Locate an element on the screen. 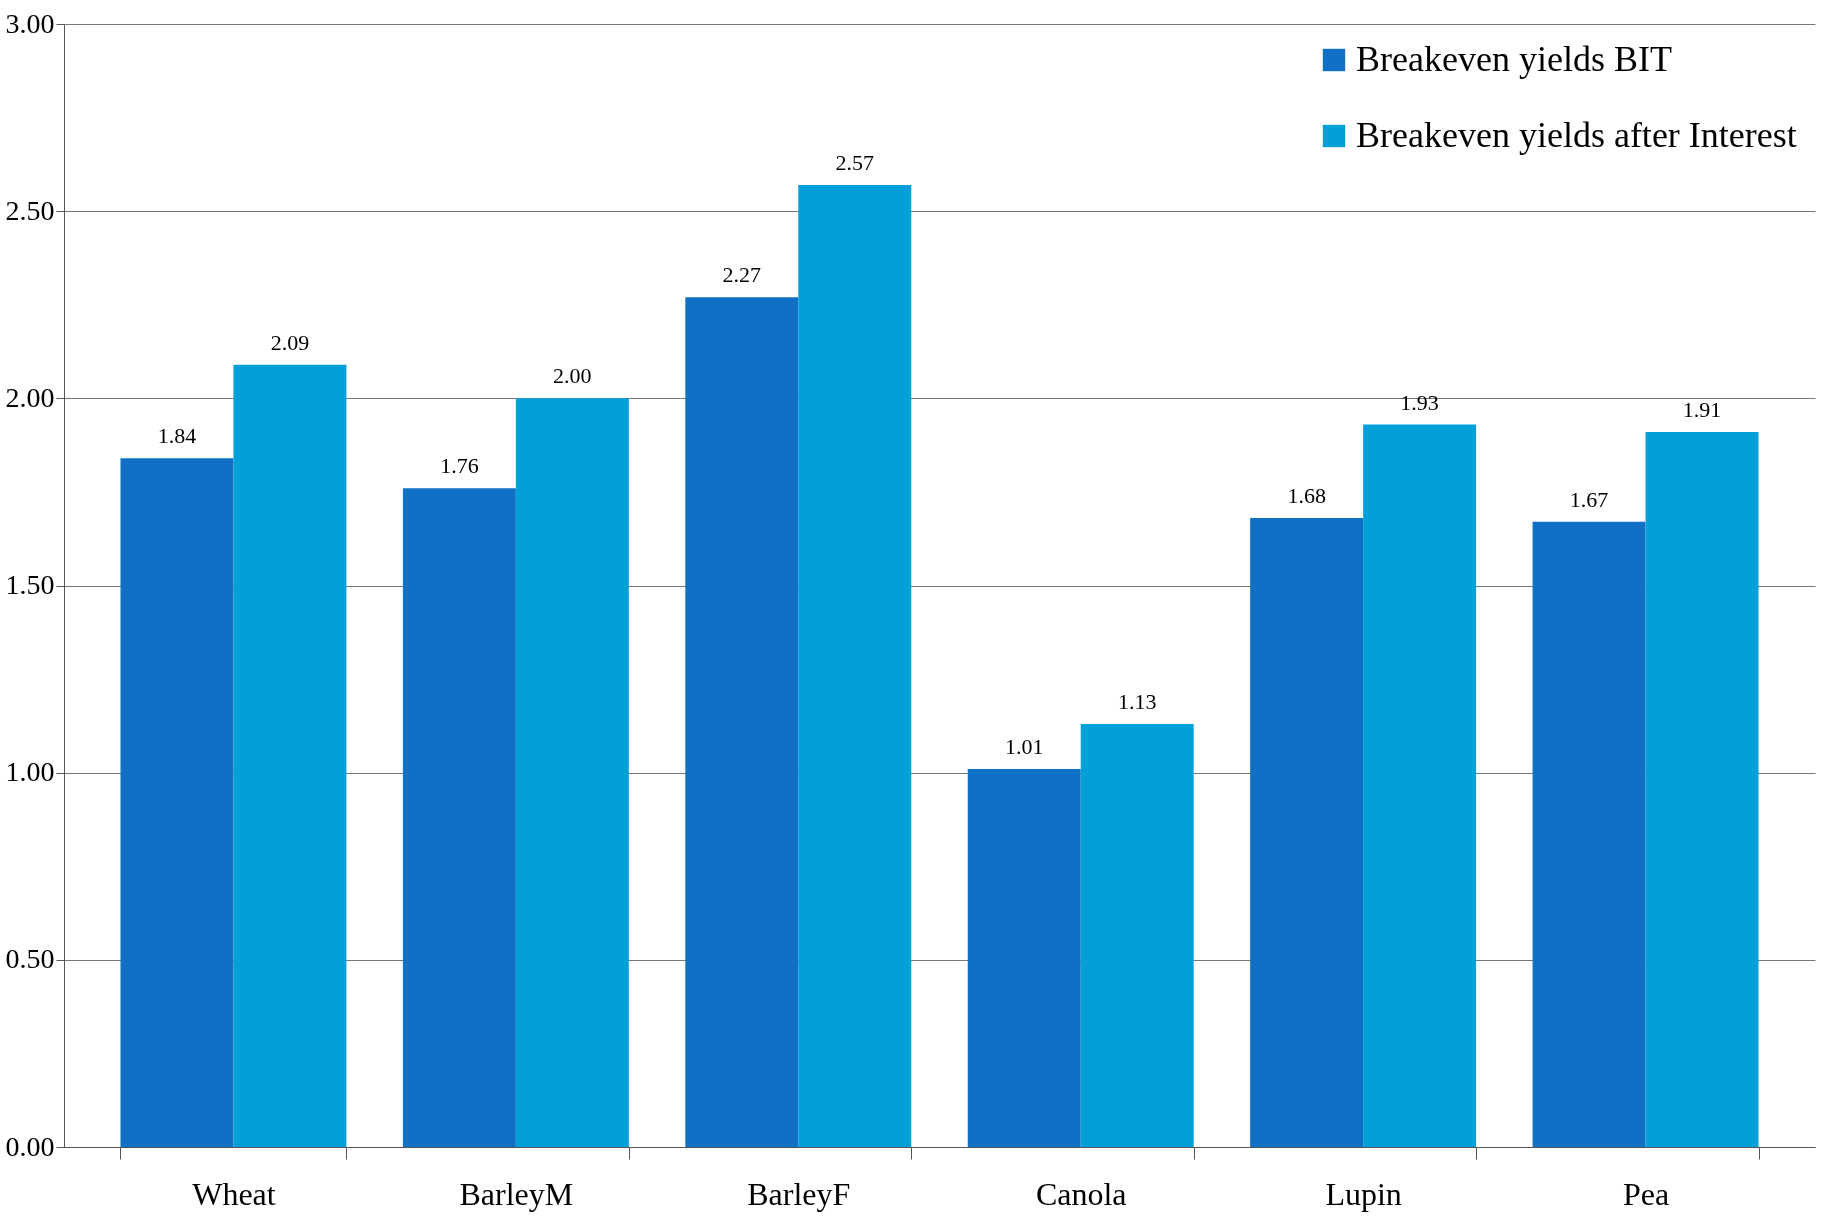  data-label: 2.27 is located at coordinates (742, 275).